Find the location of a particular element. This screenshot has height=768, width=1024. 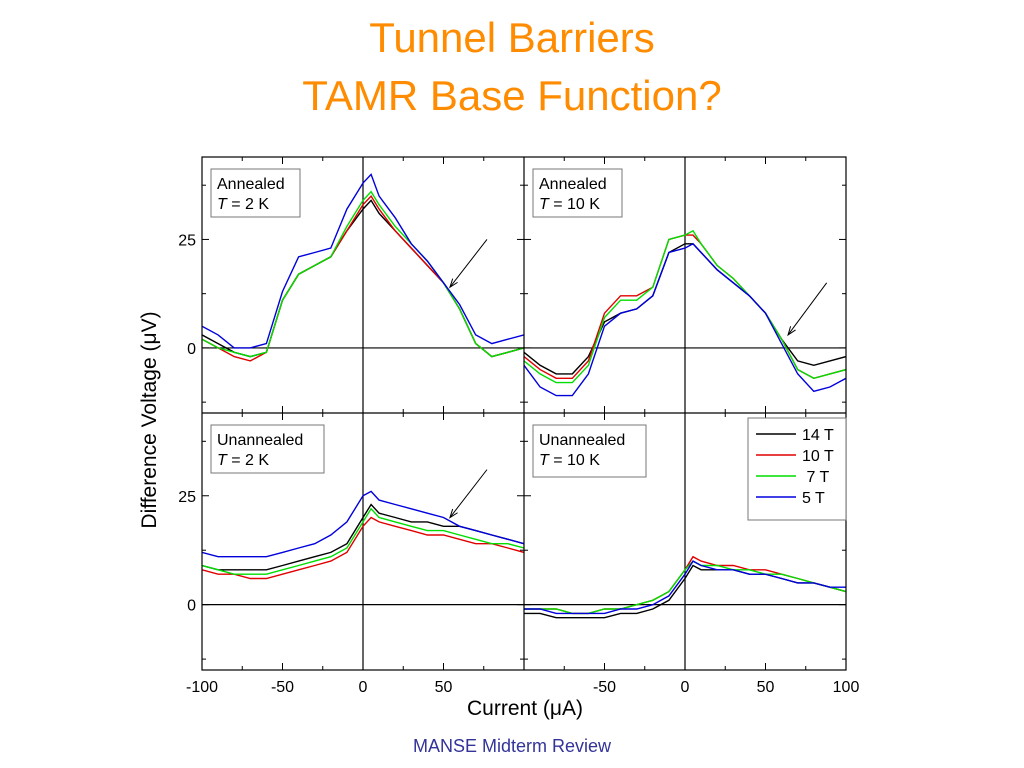

panel-annealed-2k: Annealed T = 2 K is located at coordinates (363, 285).